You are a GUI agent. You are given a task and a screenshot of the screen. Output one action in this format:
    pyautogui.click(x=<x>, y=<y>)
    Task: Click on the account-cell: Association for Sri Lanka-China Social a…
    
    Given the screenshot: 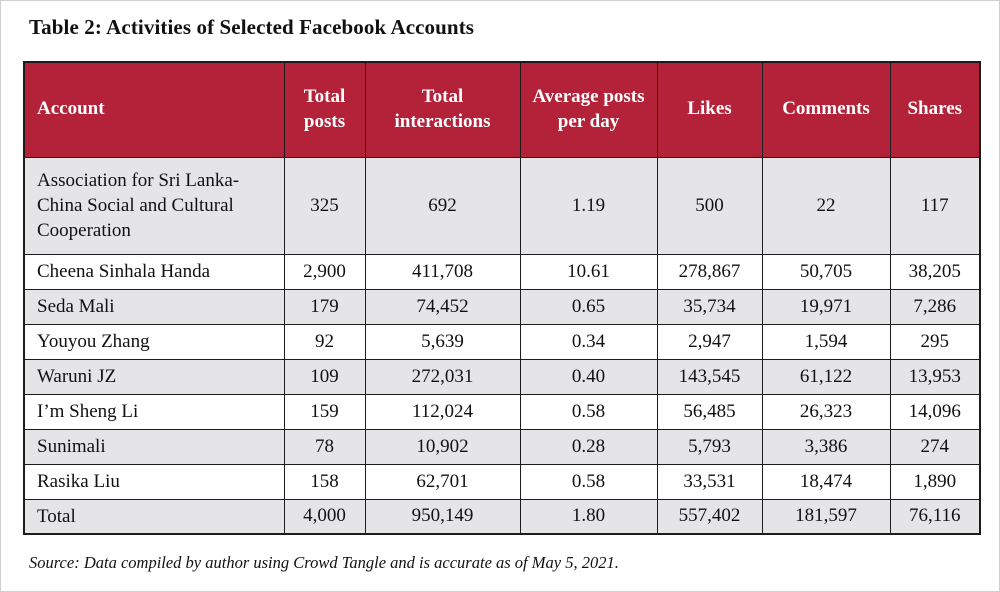 What is the action you would take?
    pyautogui.click(x=154, y=205)
    